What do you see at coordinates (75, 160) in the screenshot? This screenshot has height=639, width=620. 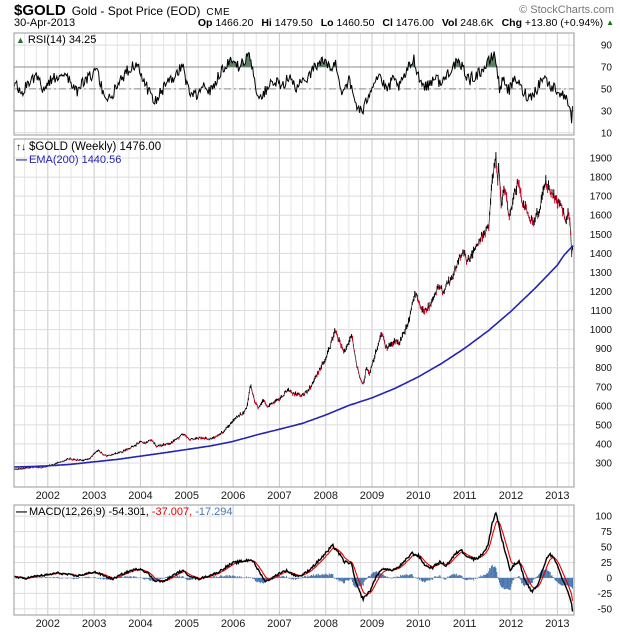 I see `ema-legend: EMA(200) 1440.56` at bounding box center [75, 160].